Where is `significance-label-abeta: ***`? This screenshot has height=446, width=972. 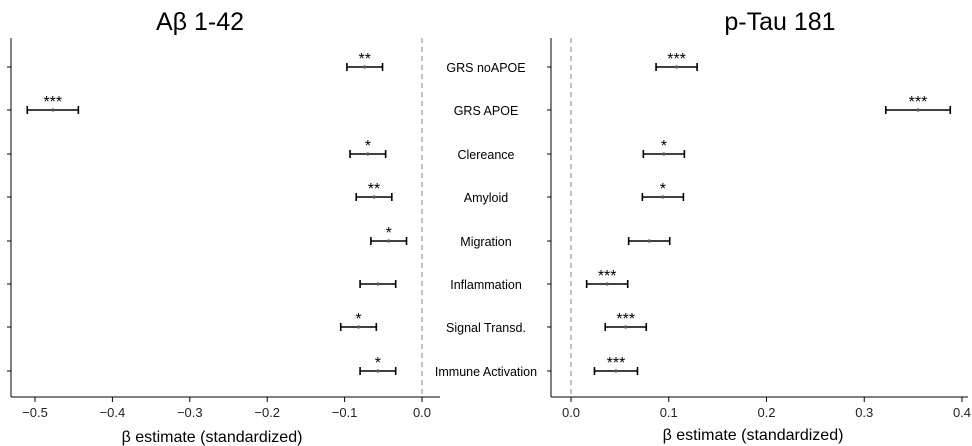
significance-label-abeta: *** is located at coordinates (52, 102).